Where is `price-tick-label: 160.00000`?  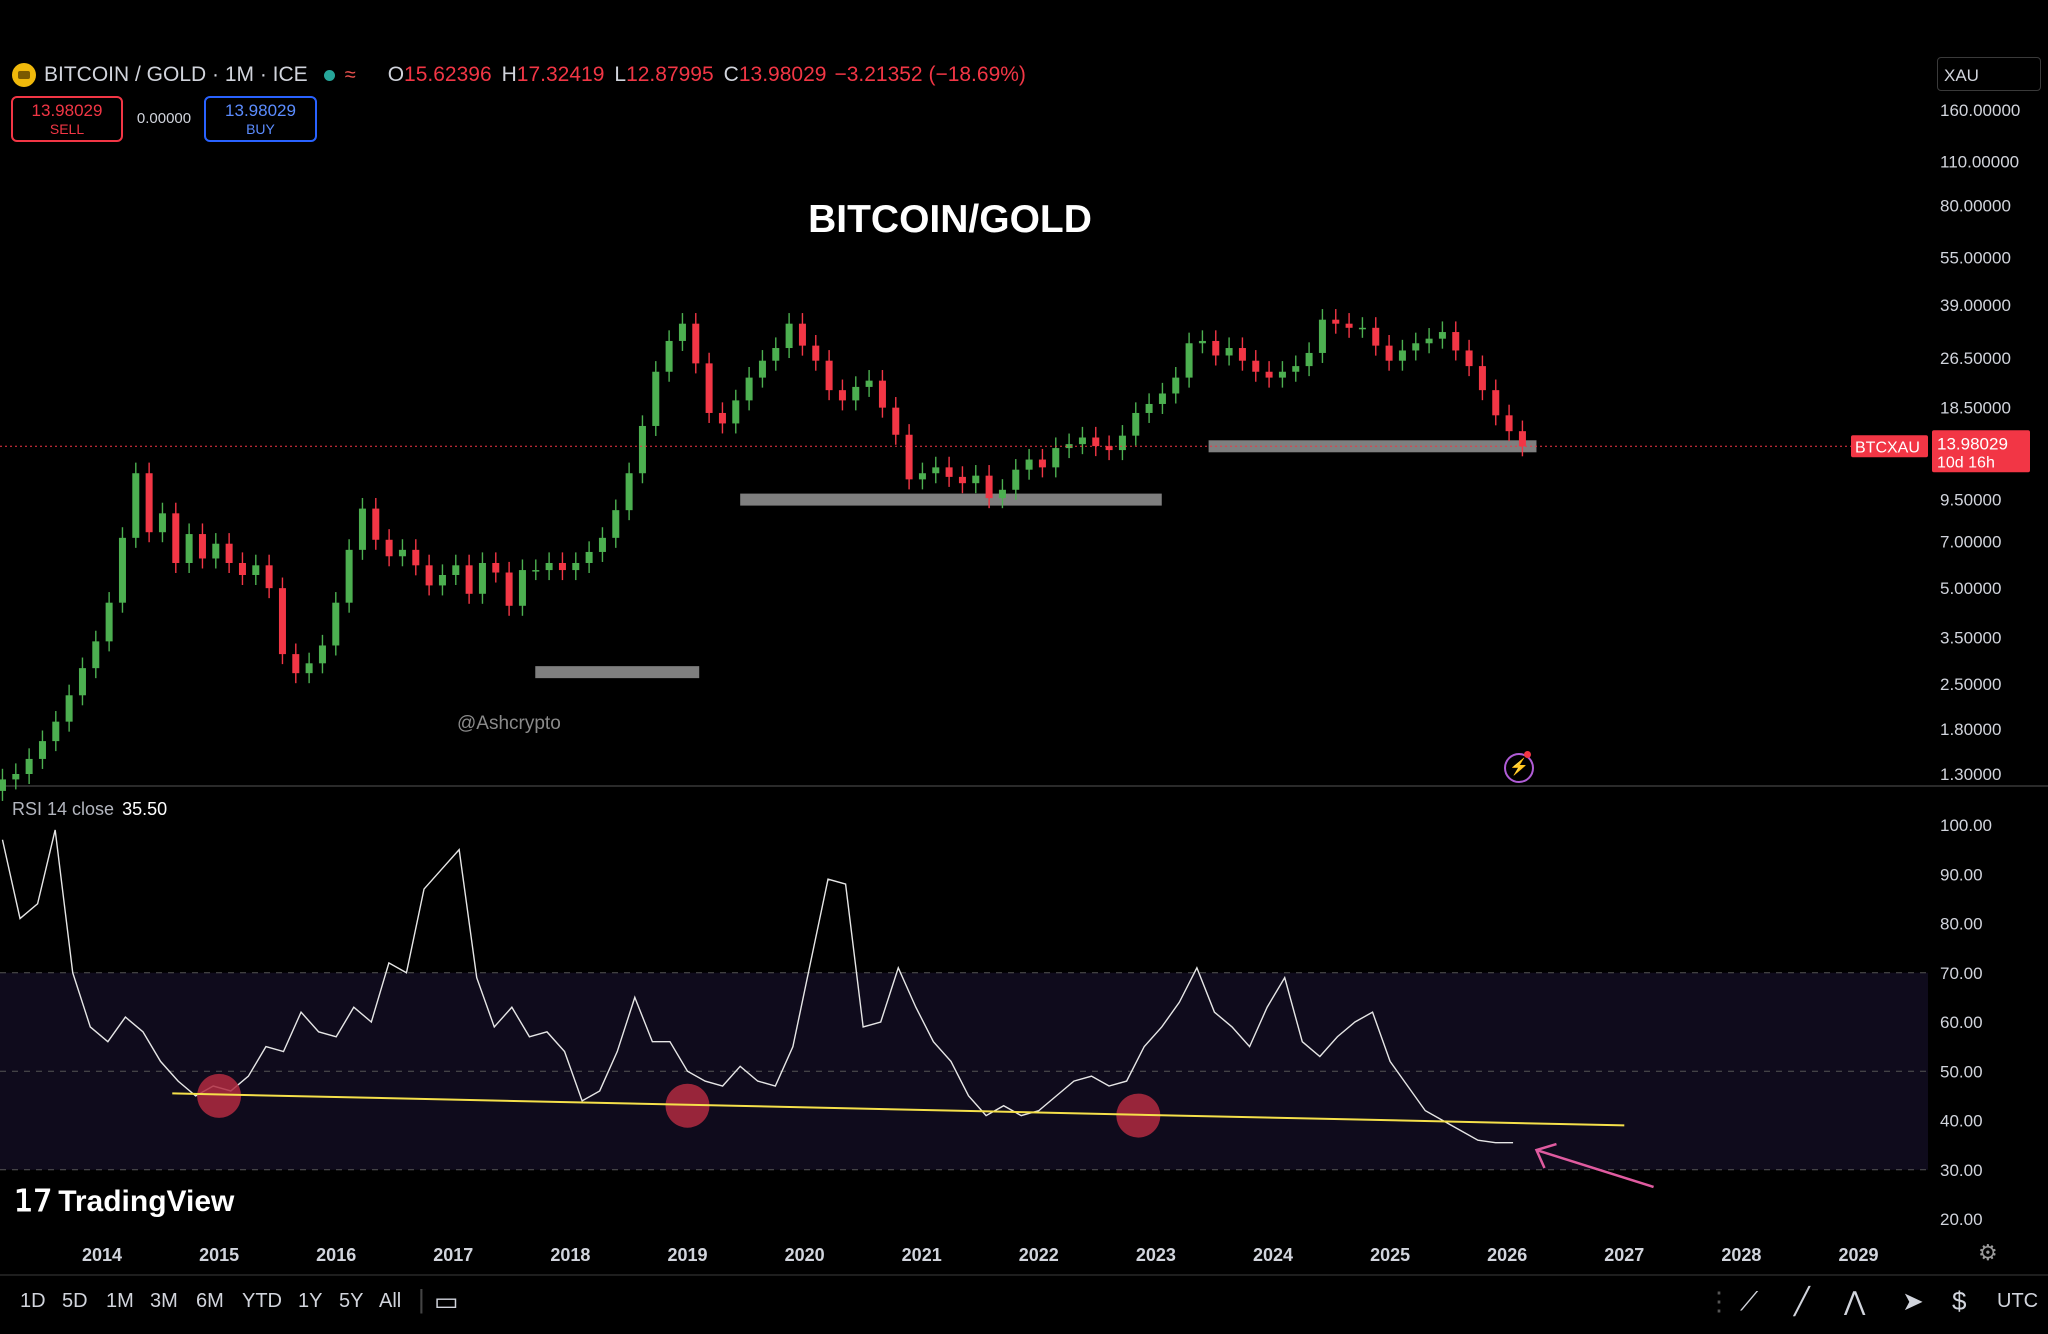 price-tick-label: 160.00000 is located at coordinates (1980, 110).